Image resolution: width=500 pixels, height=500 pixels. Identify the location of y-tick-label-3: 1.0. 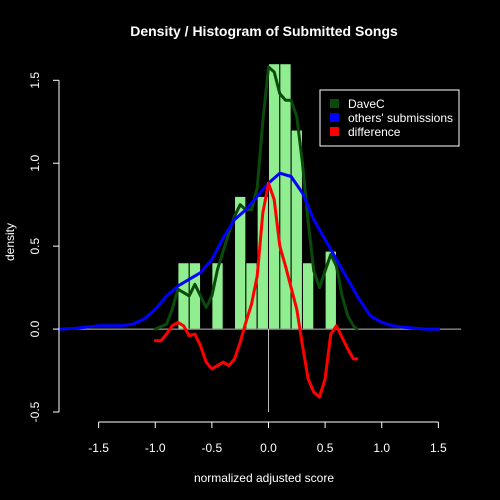
(35, 163).